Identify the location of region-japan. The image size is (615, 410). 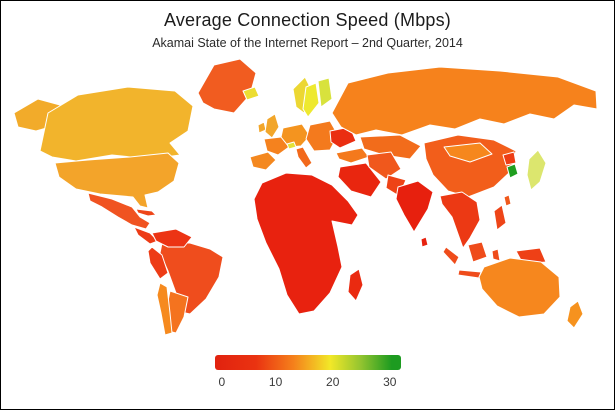
(536, 170).